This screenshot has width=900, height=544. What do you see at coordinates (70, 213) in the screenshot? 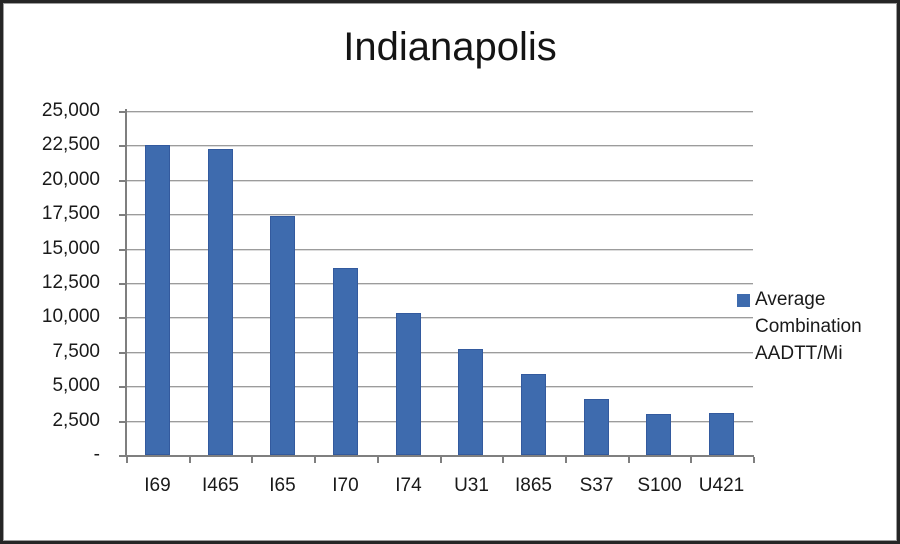
I see `y-axis-tick-label: 17,500` at bounding box center [70, 213].